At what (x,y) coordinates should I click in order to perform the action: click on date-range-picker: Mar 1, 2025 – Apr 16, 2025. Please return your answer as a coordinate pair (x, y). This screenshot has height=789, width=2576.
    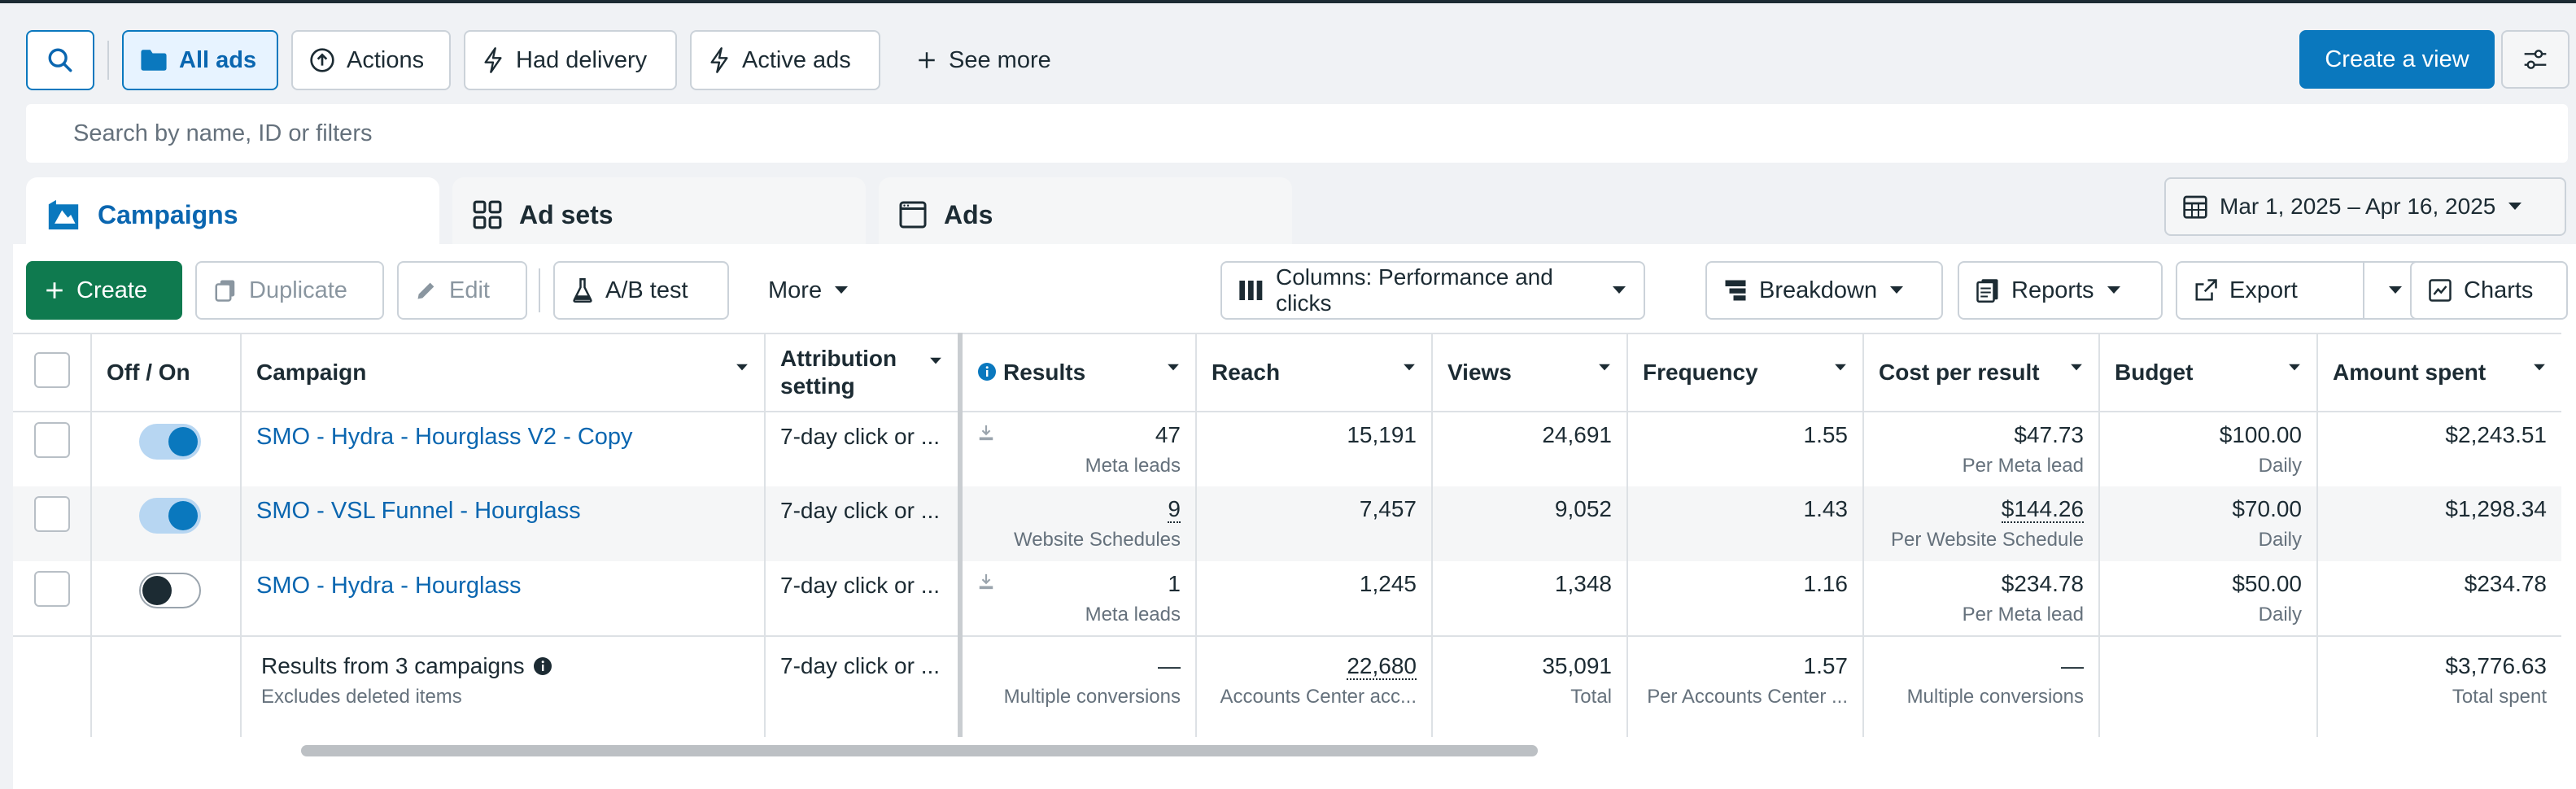
    Looking at the image, I should click on (2365, 206).